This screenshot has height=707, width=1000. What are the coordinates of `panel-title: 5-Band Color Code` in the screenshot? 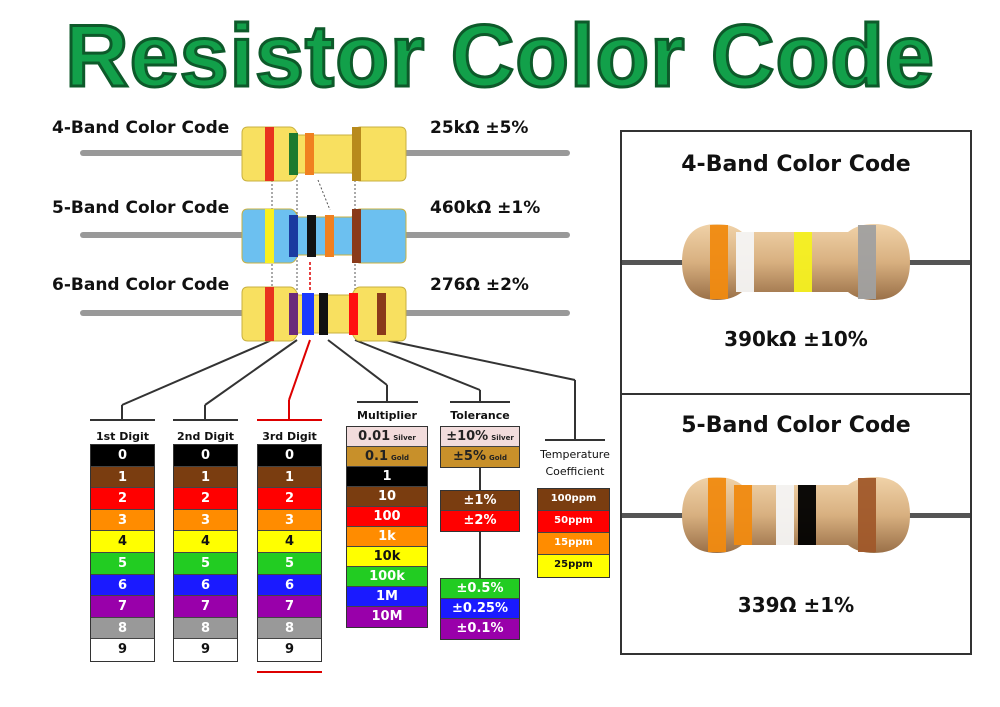 It's located at (796, 425).